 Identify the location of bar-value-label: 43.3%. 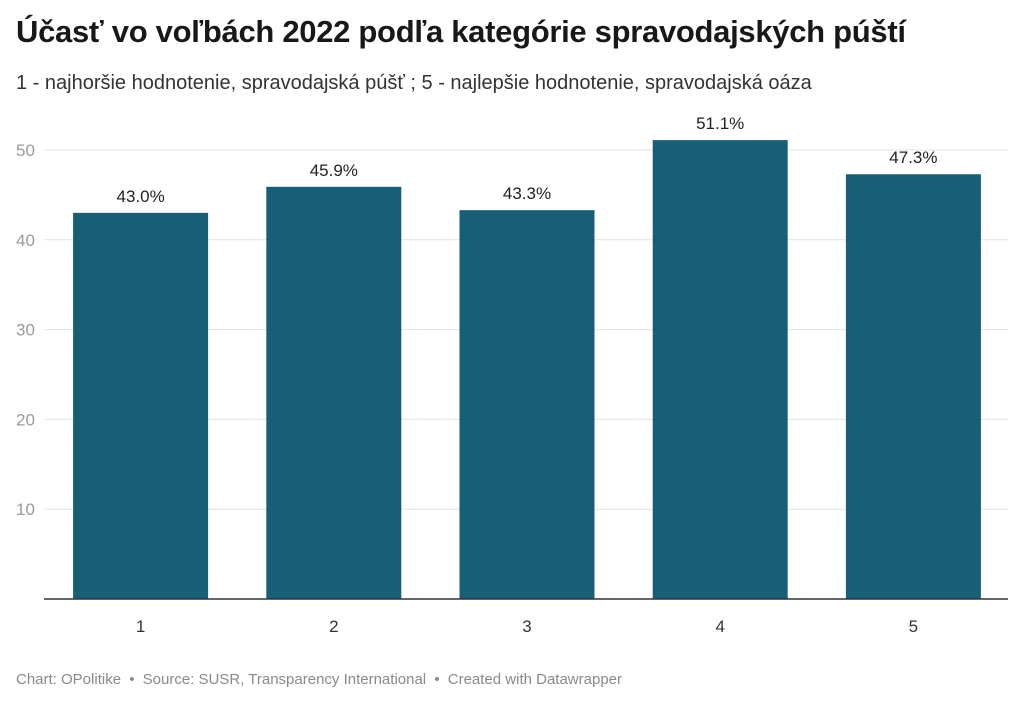
(527, 193).